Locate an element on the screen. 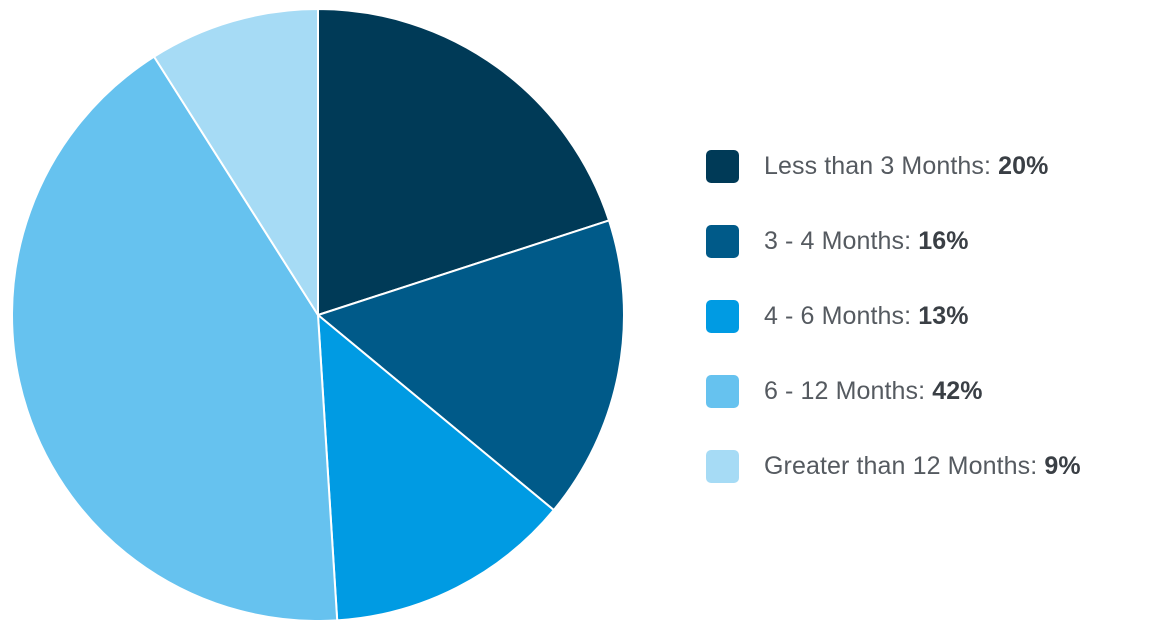 The width and height of the screenshot is (1168, 620). legend-label-greater-than-12-months: Greater than 12 Months is located at coordinates (897, 465).